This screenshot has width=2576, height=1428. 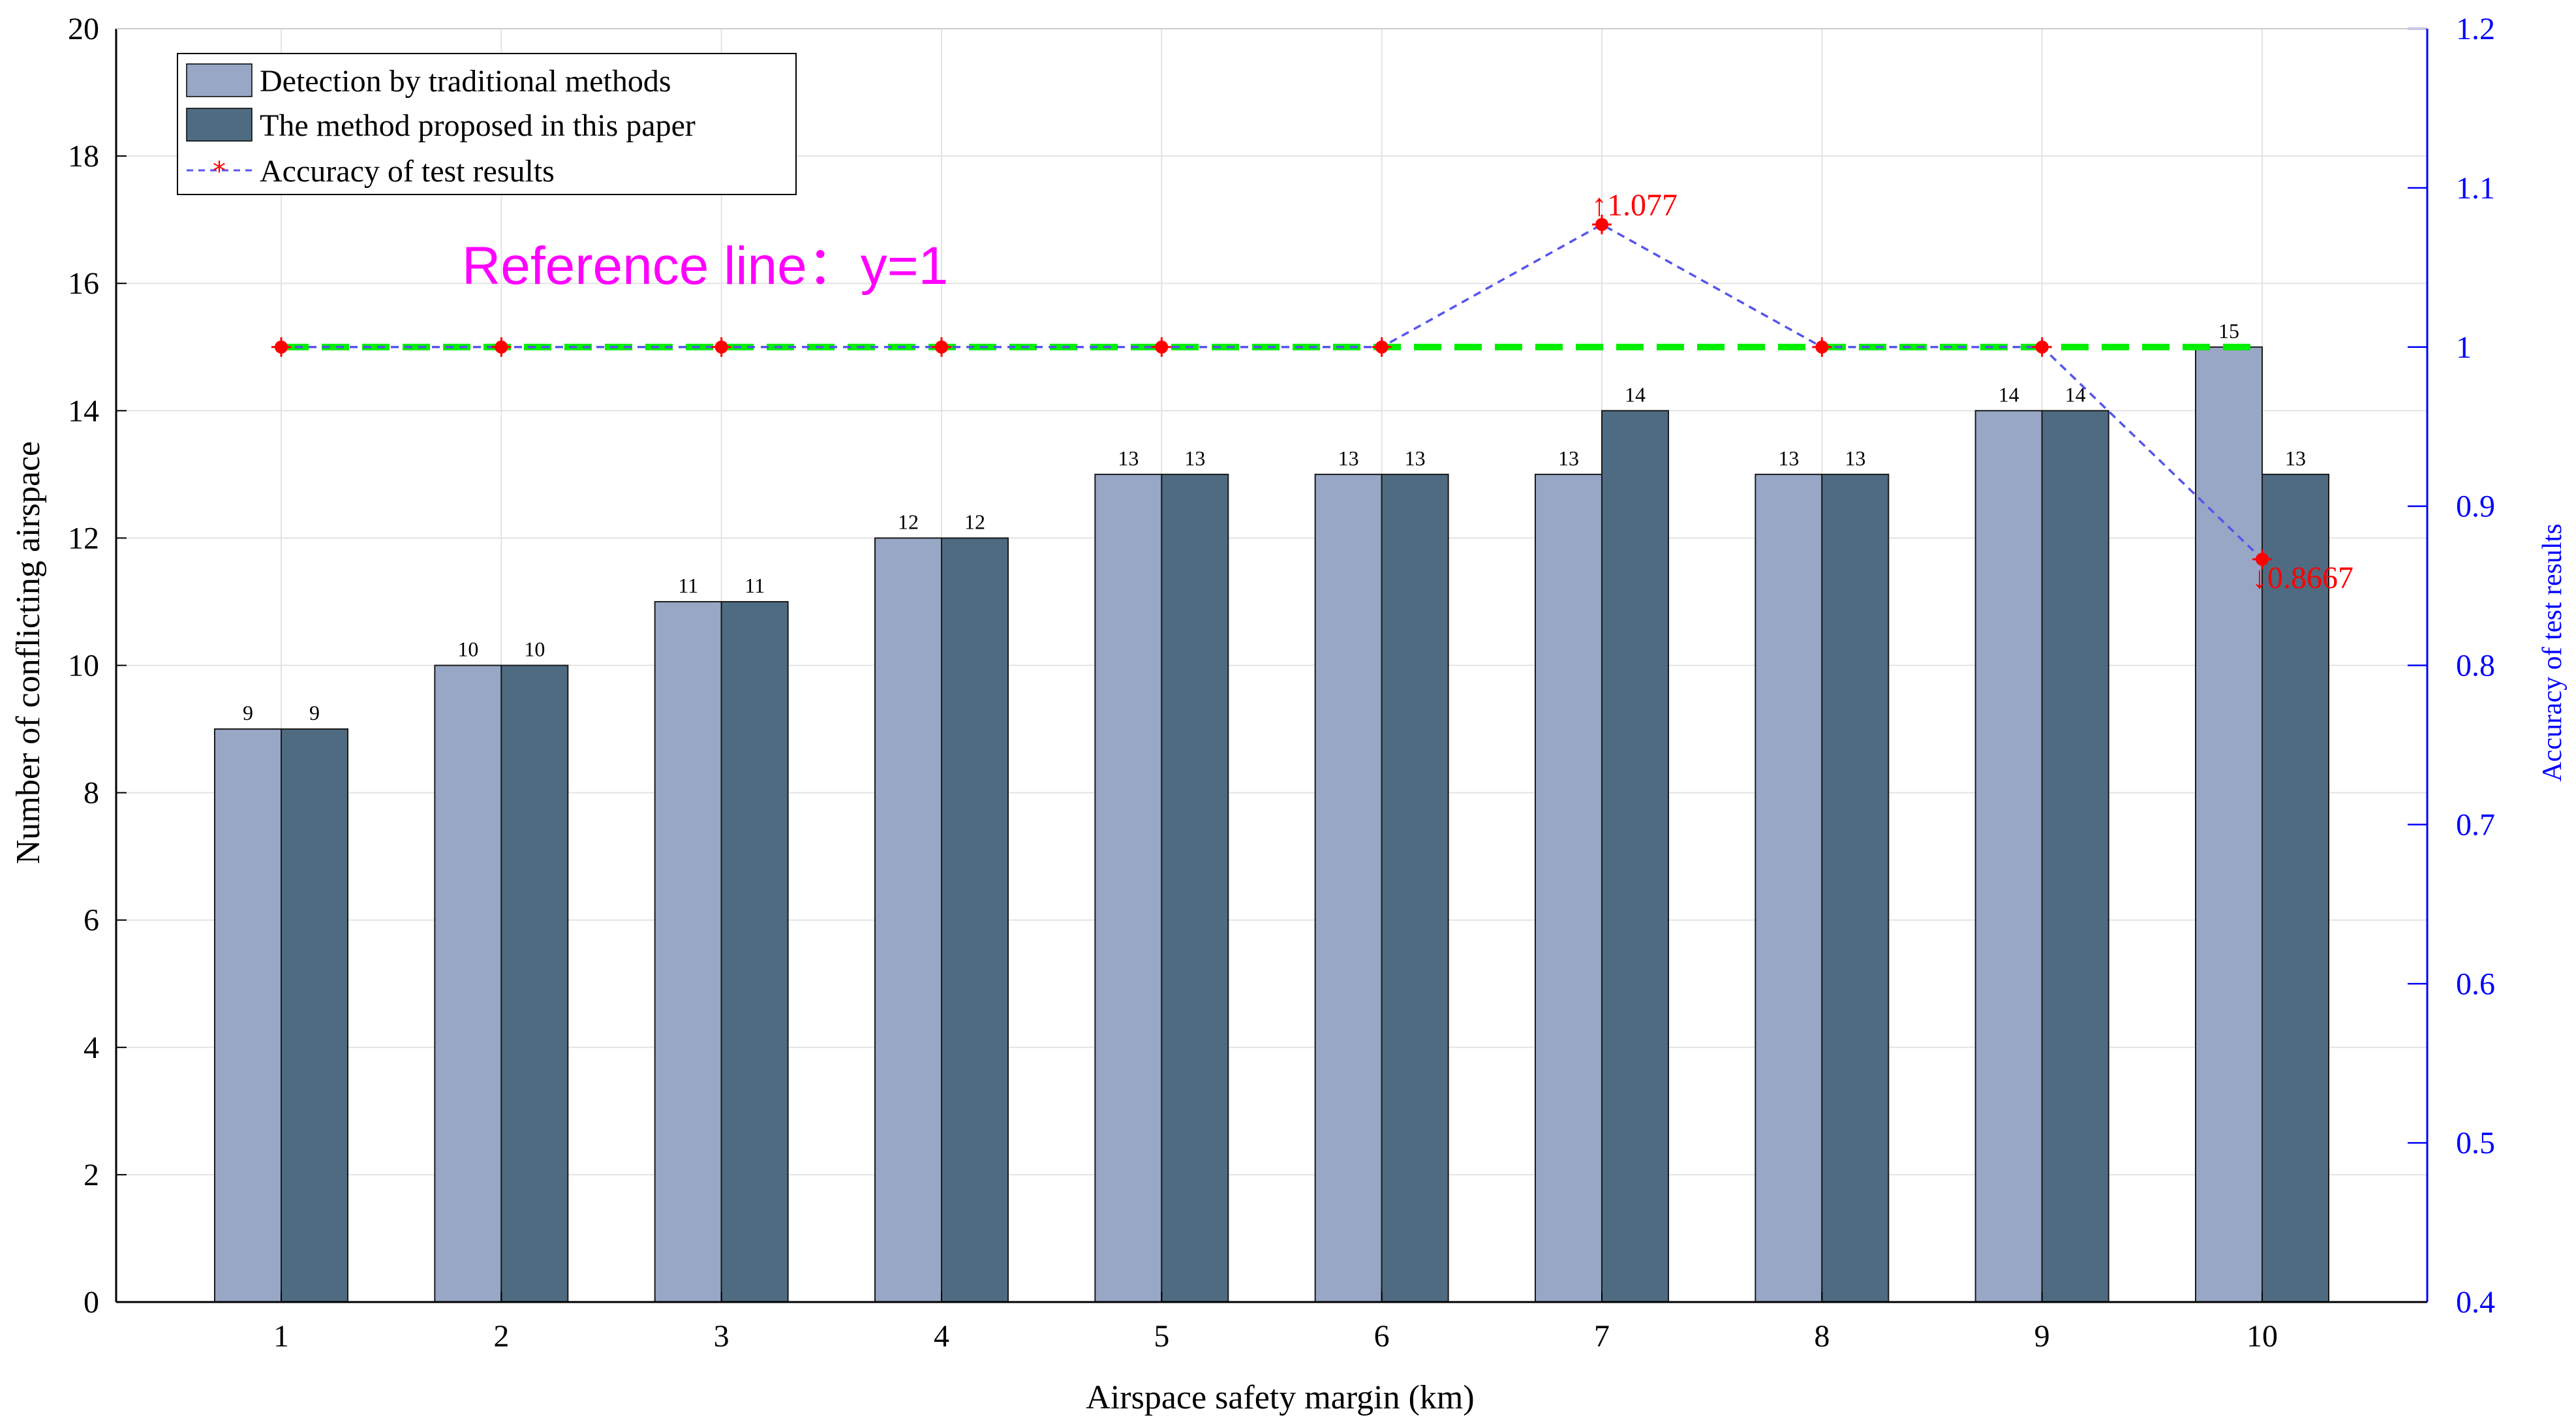 I want to click on reference-line-label: Reference line：y=1, so click(x=705, y=266).